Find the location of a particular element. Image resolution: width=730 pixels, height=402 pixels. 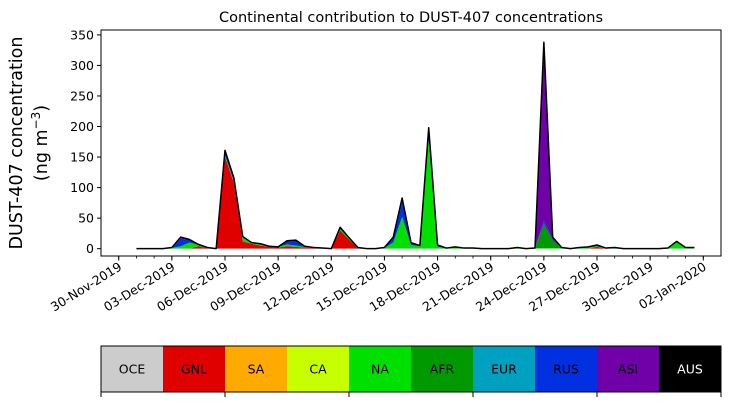

y-tick-label: 50 is located at coordinates (86, 218).